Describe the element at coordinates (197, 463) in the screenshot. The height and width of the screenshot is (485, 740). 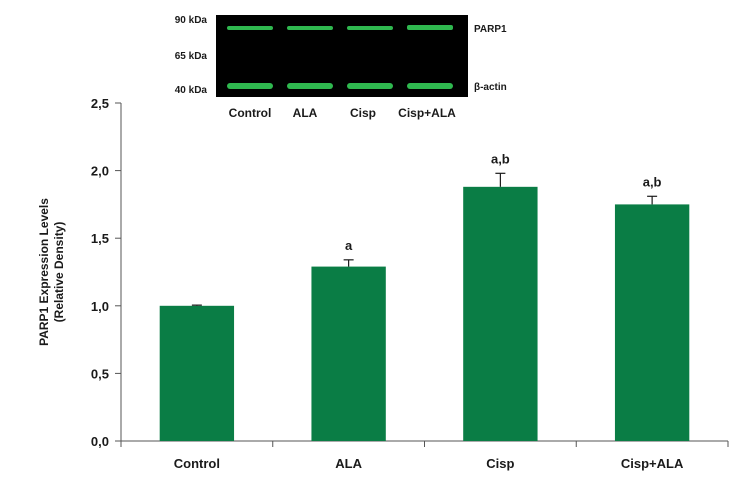
I see `x-category-label: Control` at that location.